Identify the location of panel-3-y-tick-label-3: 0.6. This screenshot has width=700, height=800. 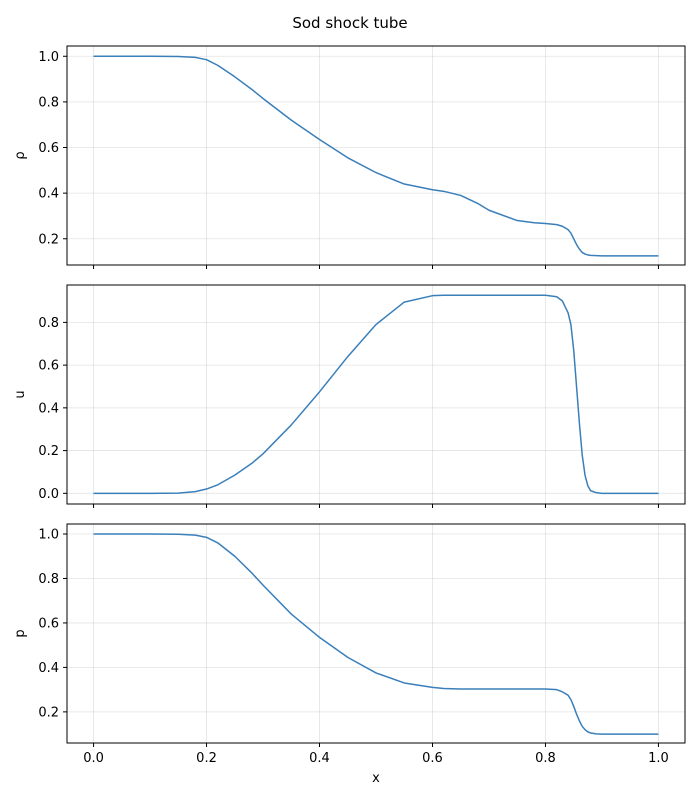
(48, 623).